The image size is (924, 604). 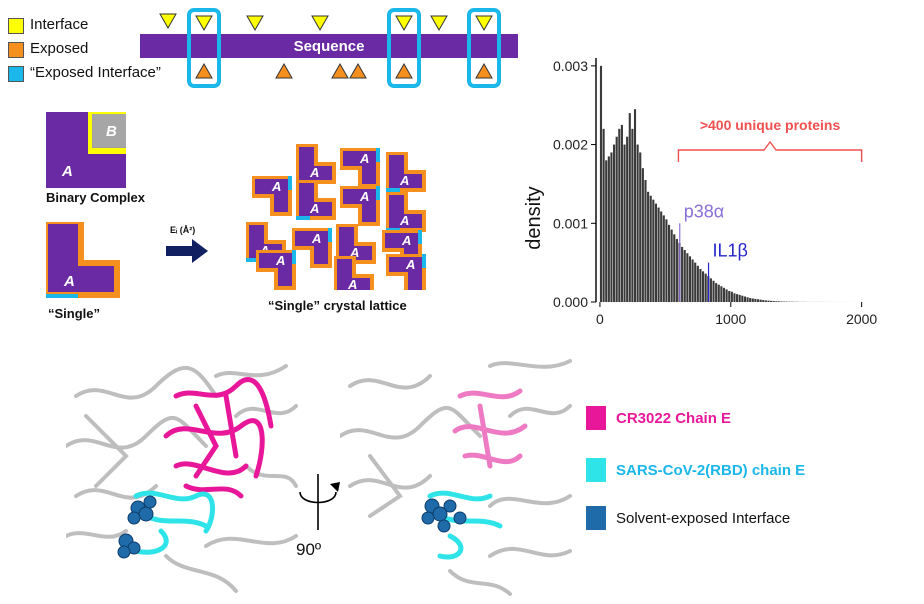 What do you see at coordinates (736, 314) in the screenshot?
I see `x-ticks: 0 1000 2000` at bounding box center [736, 314].